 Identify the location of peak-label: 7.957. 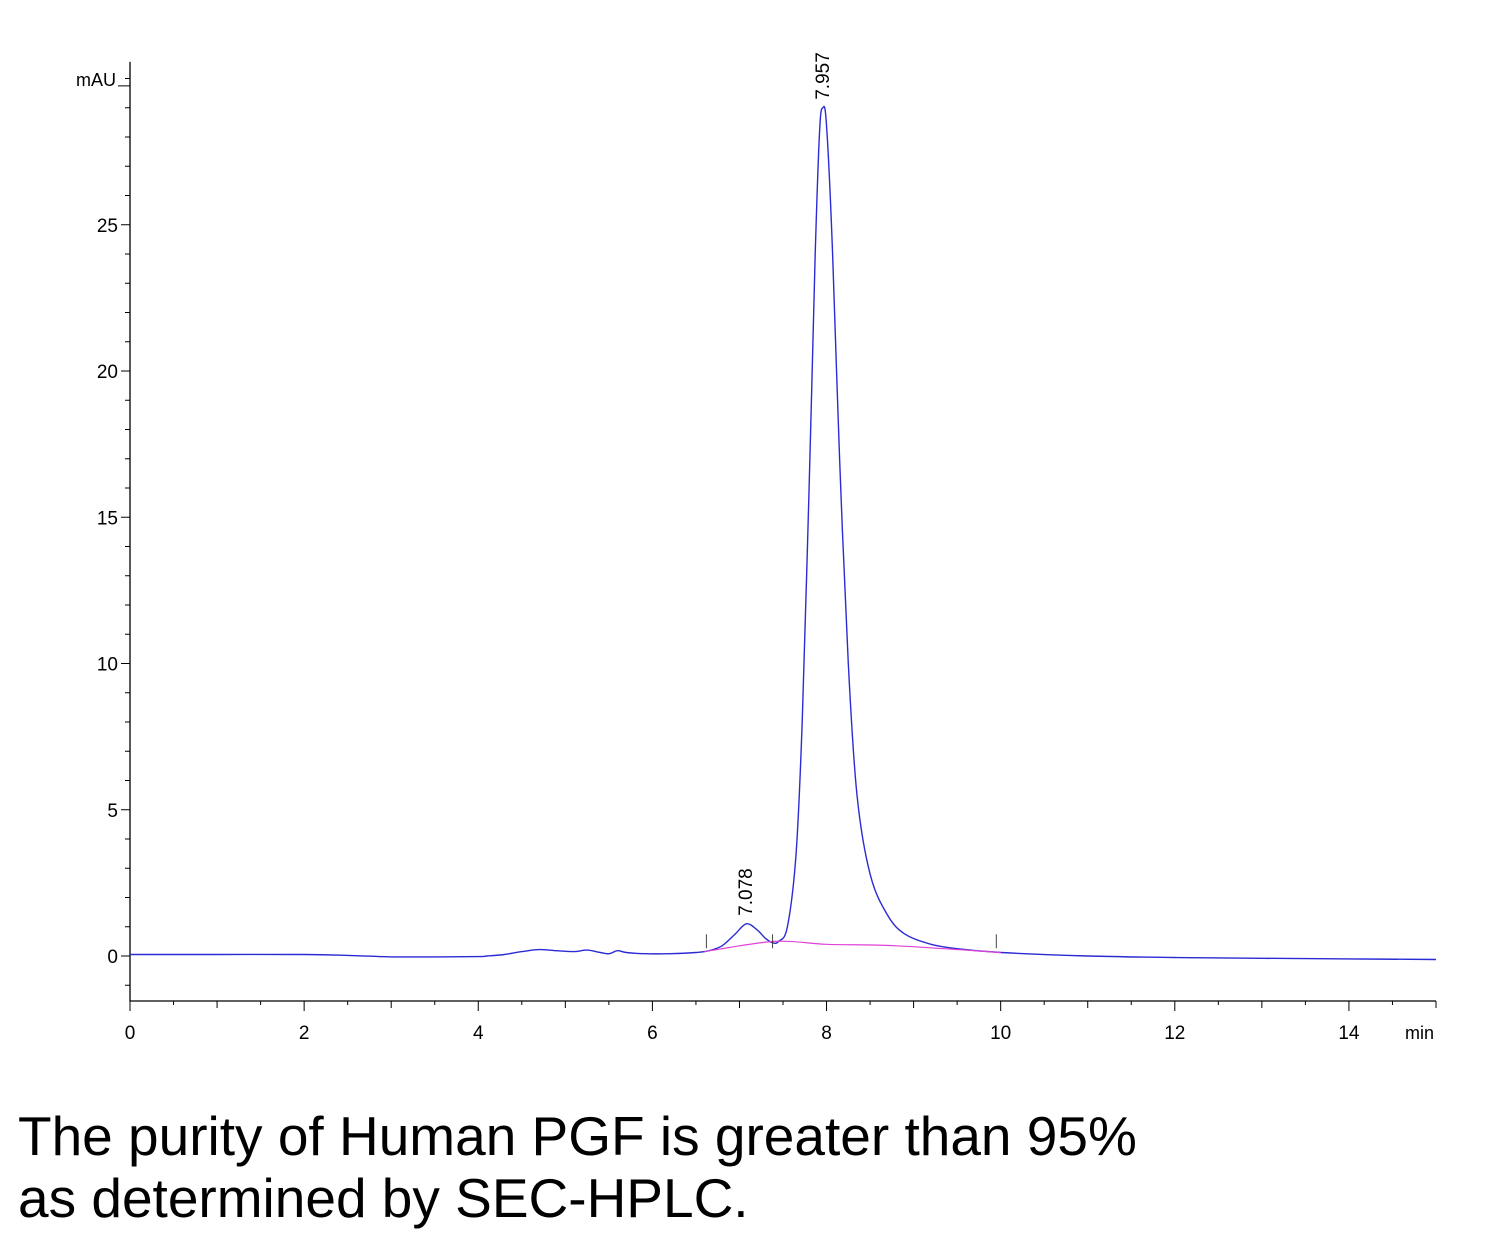
(823, 76).